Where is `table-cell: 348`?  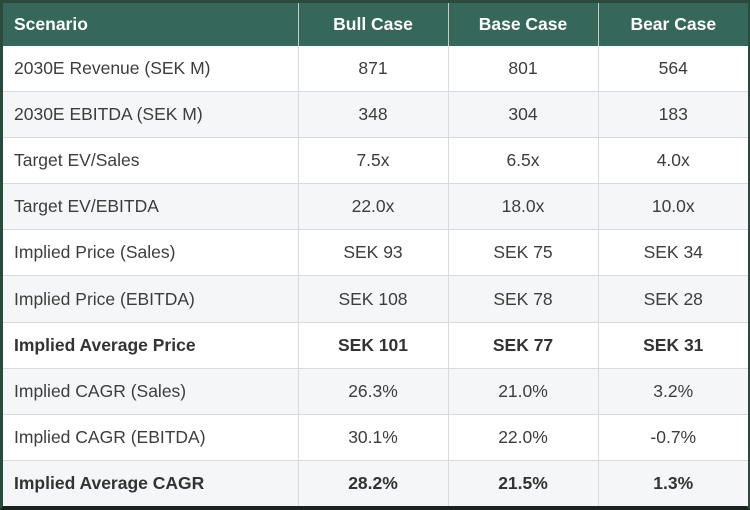 table-cell: 348 is located at coordinates (372, 114).